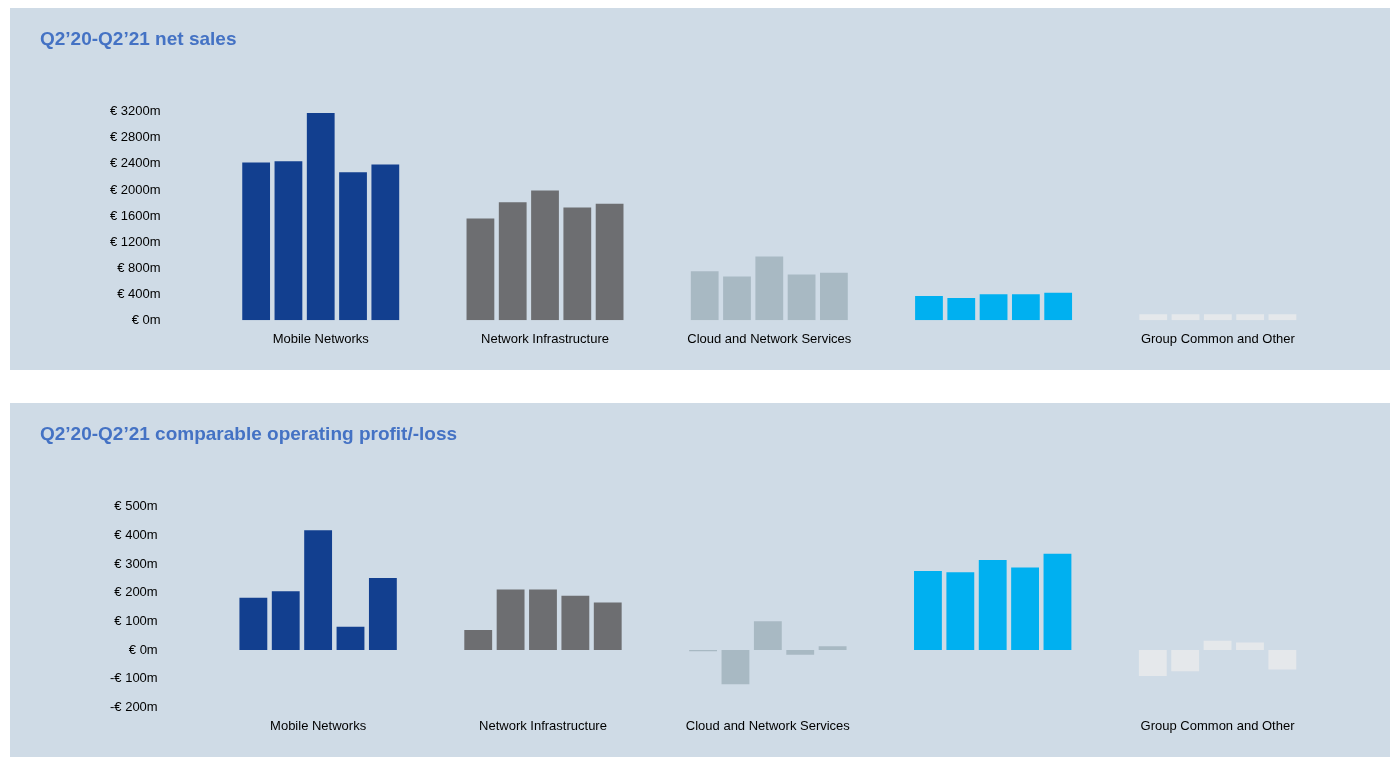 The height and width of the screenshot is (757, 1396). Describe the element at coordinates (136, 506) in the screenshot. I see `y-tick-label: € 500m` at that location.